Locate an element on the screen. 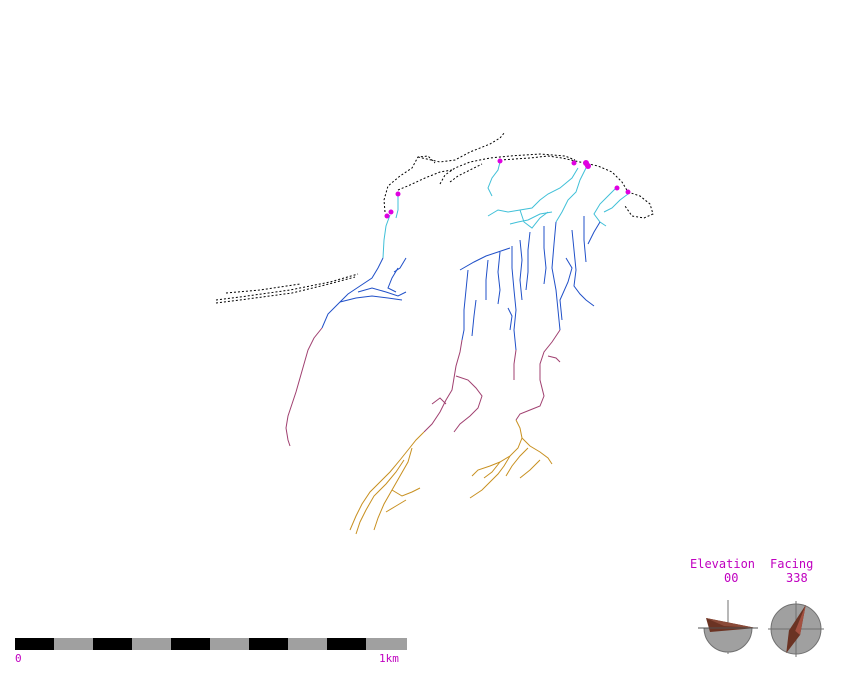 The height and width of the screenshot is (674, 841). passages-mid is located at coordinates (461, 283).